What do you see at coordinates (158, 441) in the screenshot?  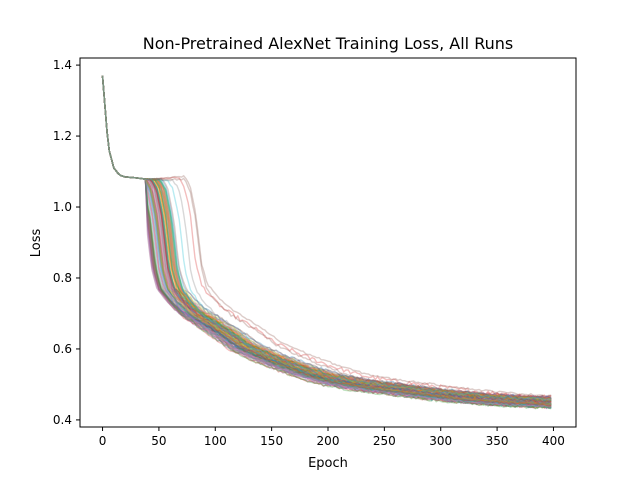 I see `x-tick-label: 50` at bounding box center [158, 441].